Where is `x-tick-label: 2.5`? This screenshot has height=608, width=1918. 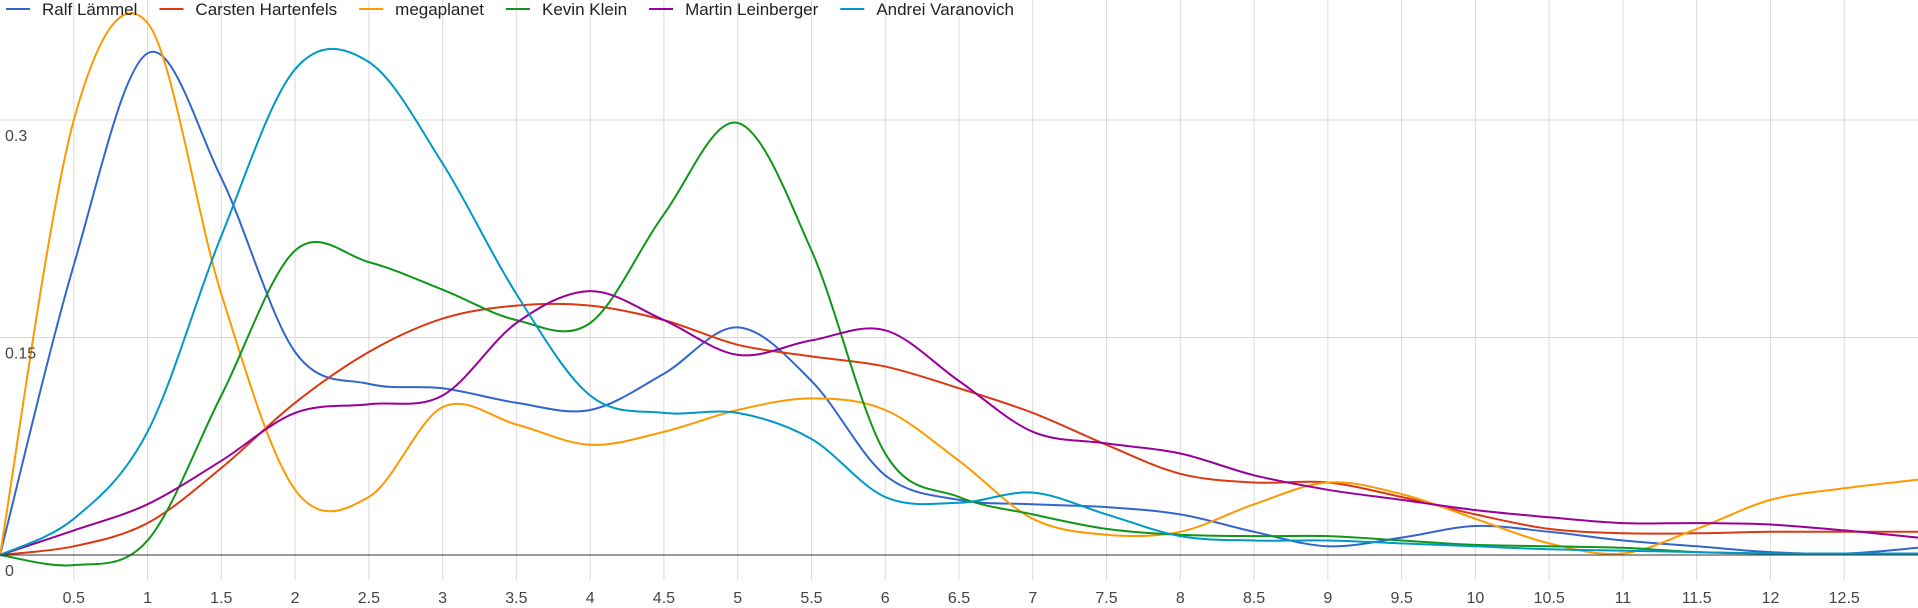 x-tick-label: 2.5 is located at coordinates (369, 598).